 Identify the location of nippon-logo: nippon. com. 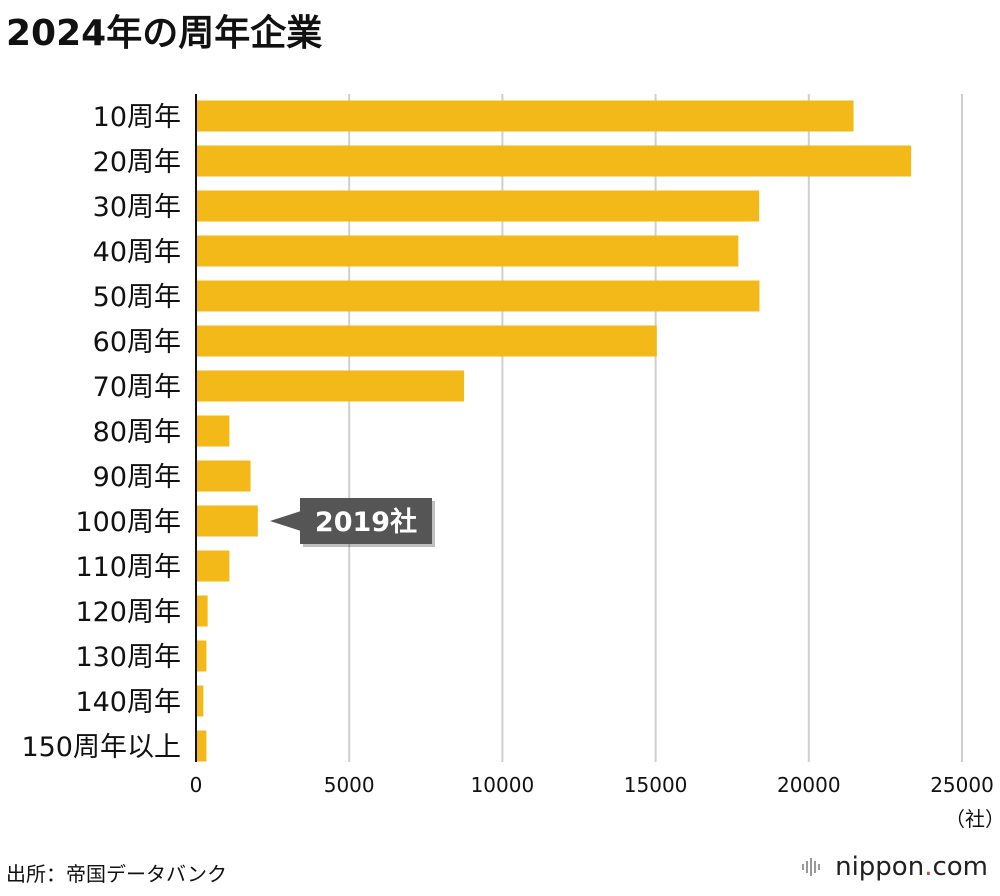
(894, 867).